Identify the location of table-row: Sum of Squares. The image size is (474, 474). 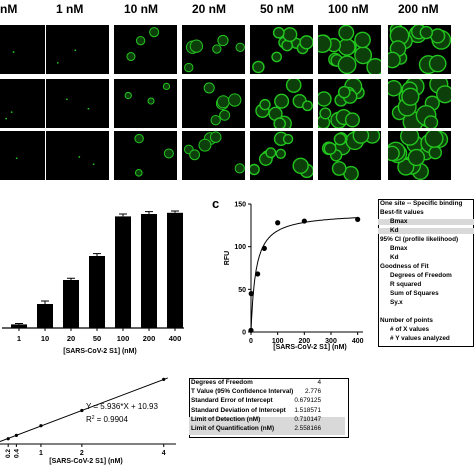
(414, 293).